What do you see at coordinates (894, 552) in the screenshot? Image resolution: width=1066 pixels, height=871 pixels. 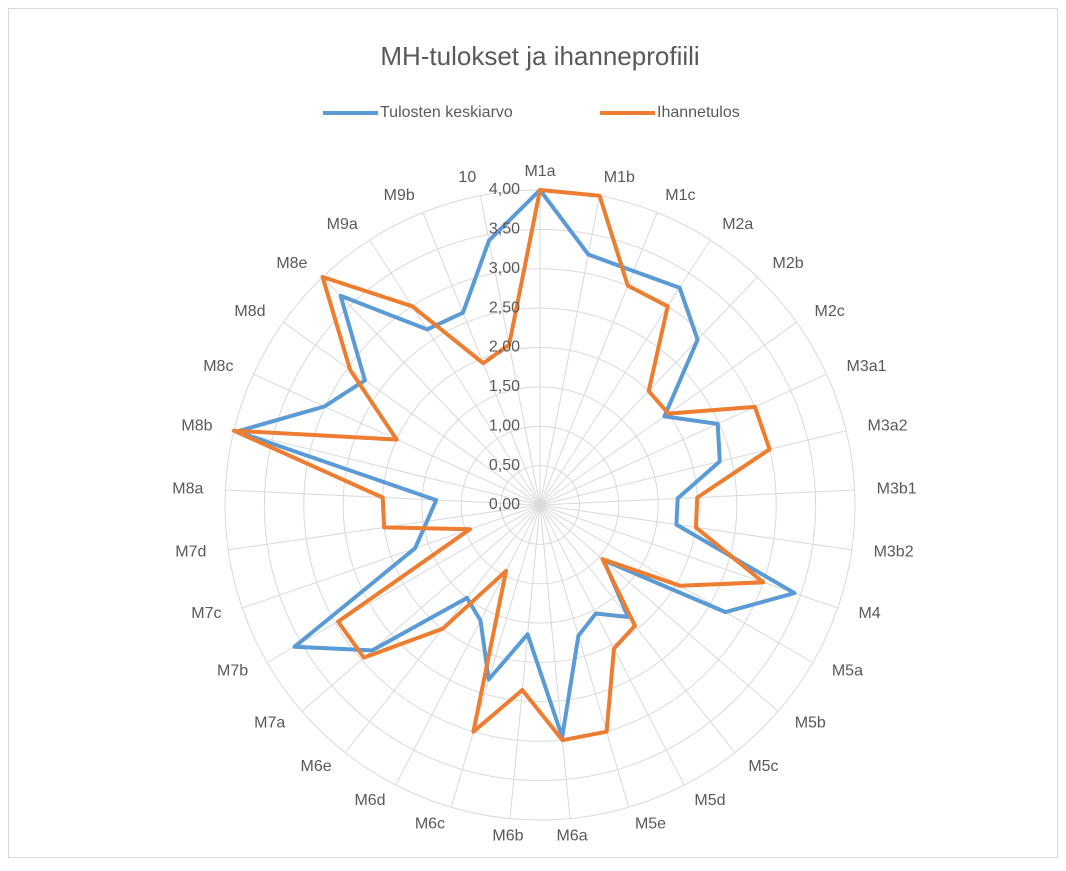 I see `category-label: M3b2` at bounding box center [894, 552].